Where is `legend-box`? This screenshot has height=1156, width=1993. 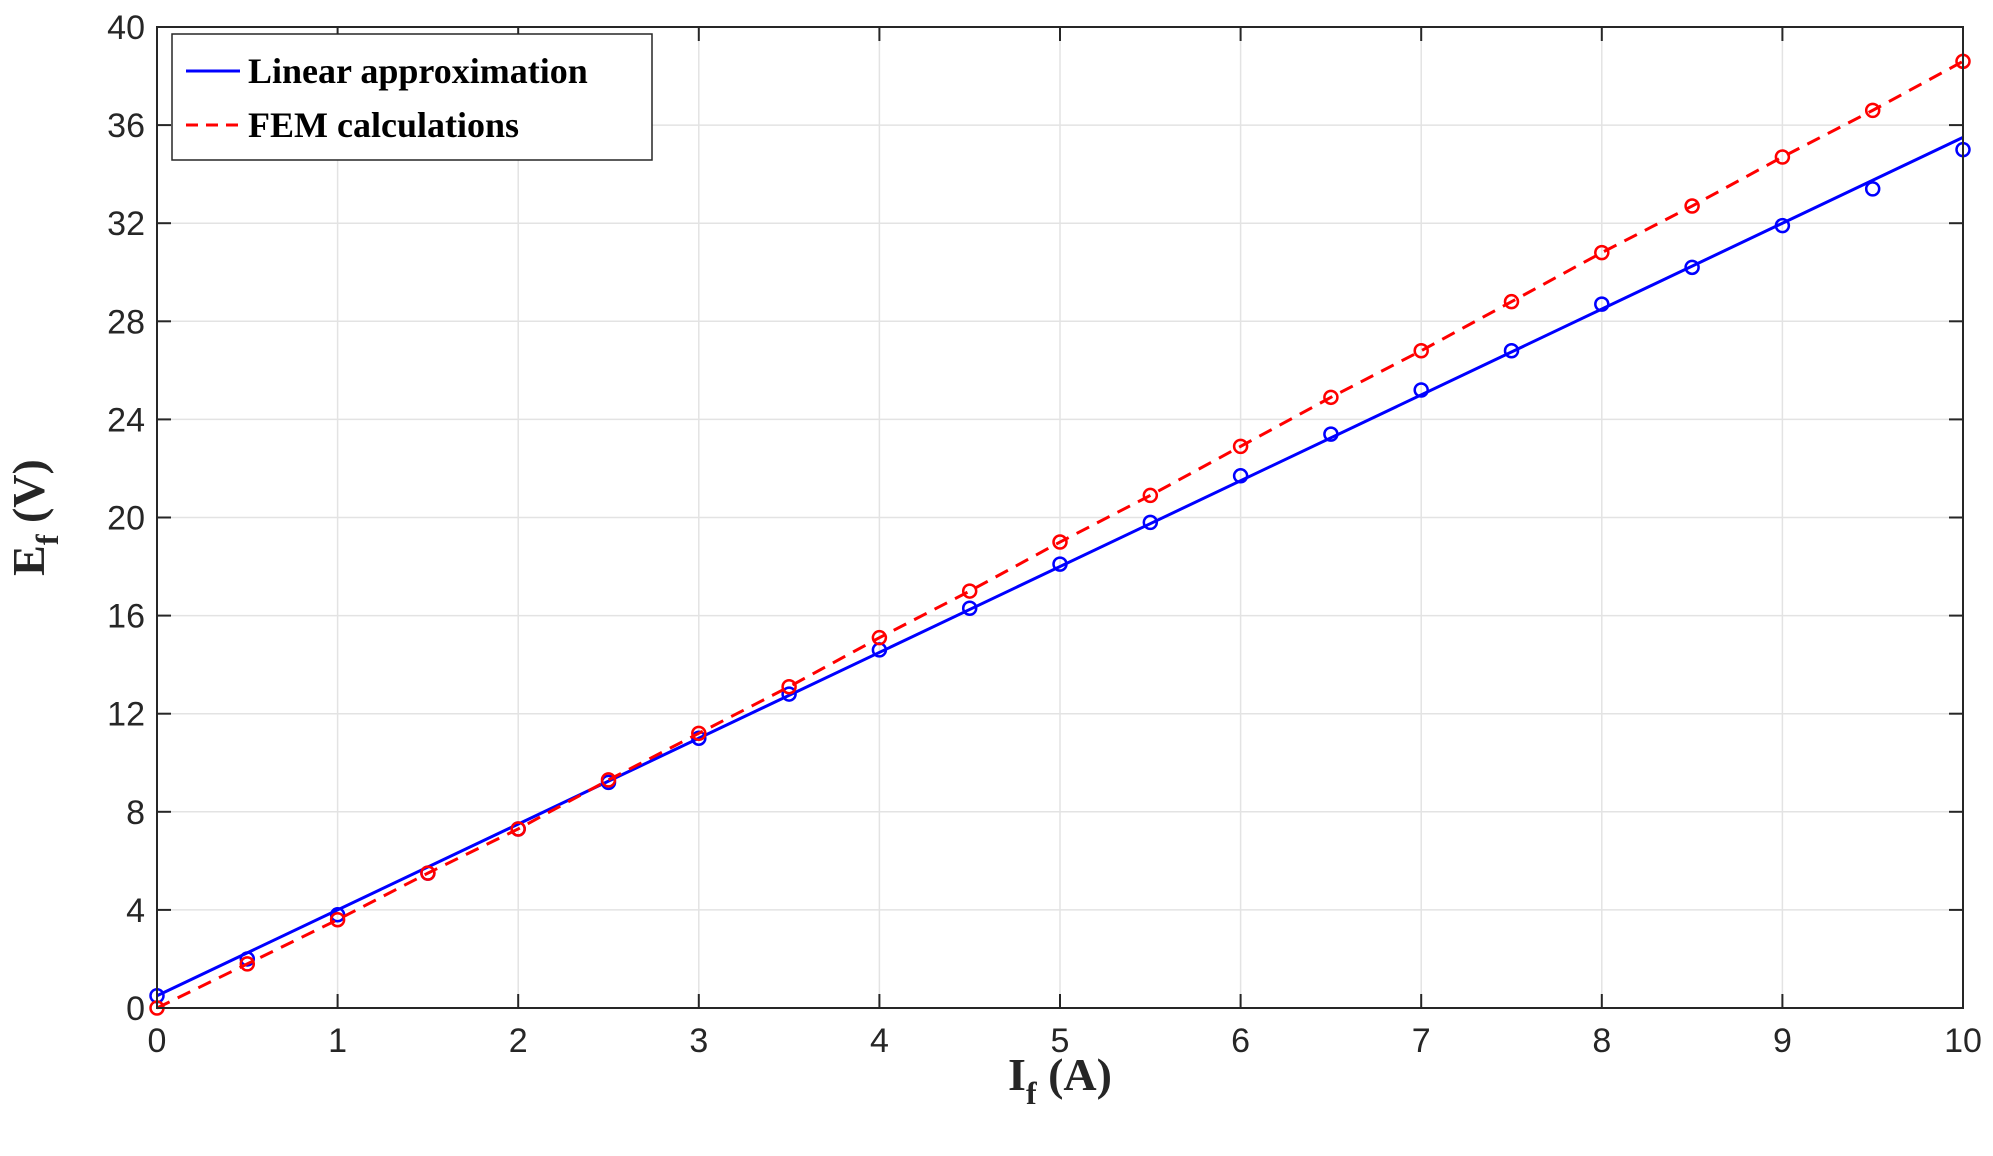
legend-box is located at coordinates (412, 97).